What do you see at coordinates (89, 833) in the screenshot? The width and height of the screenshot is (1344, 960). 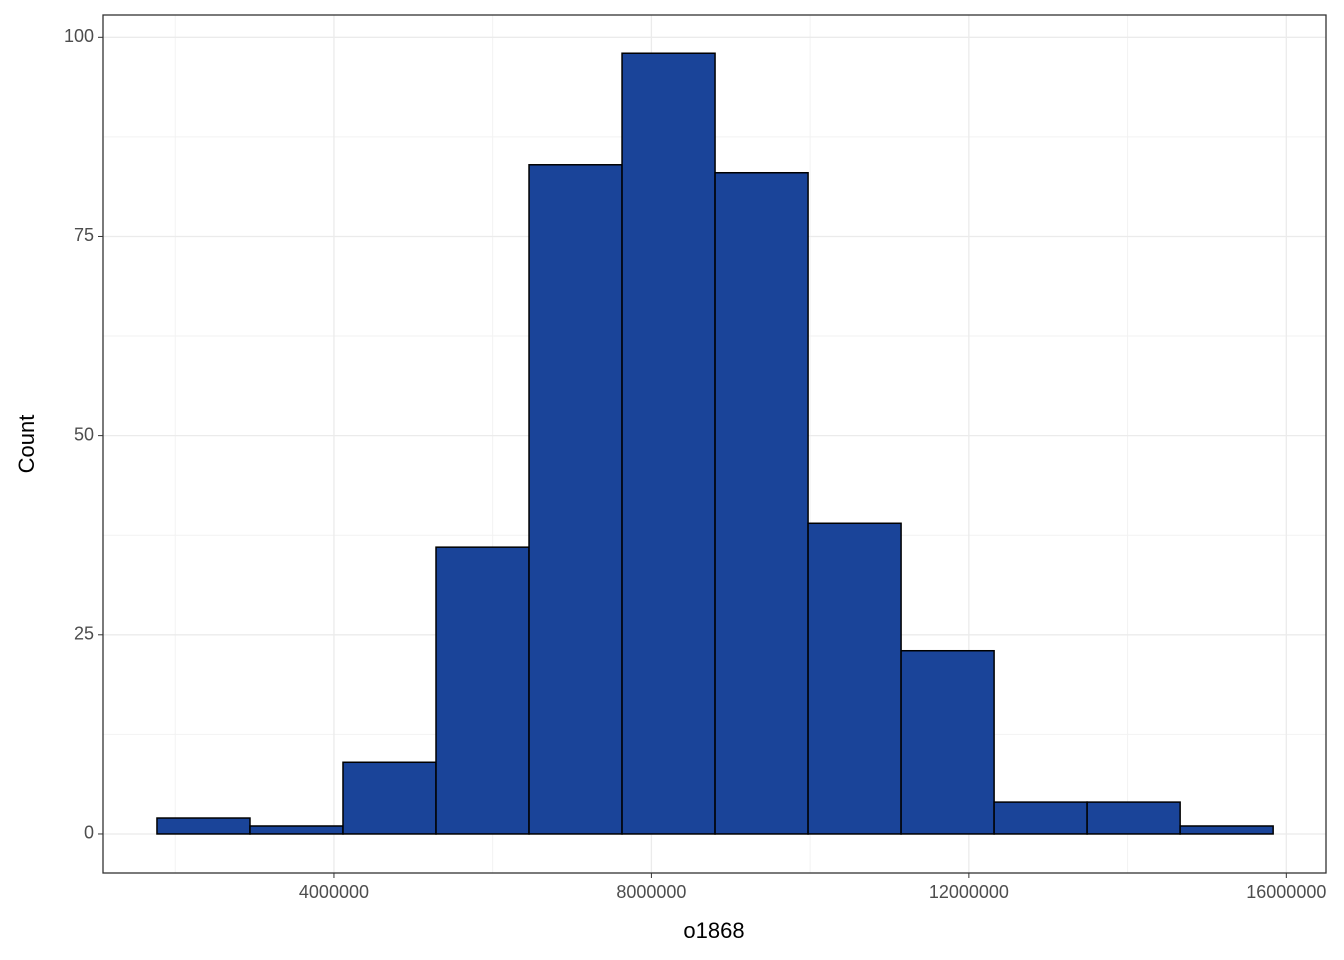 I see `y-tick-label: 0` at bounding box center [89, 833].